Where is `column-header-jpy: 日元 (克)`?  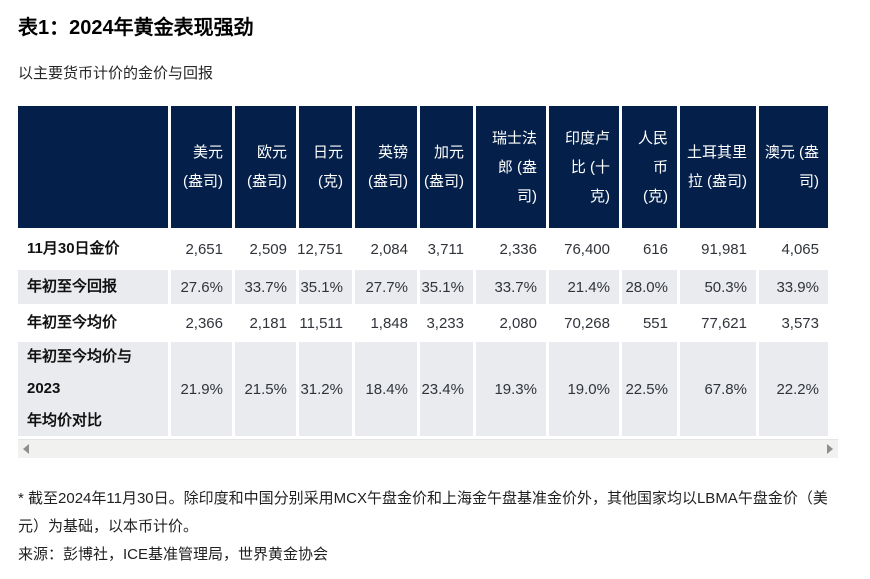 column-header-jpy: 日元 (克) is located at coordinates (325, 167).